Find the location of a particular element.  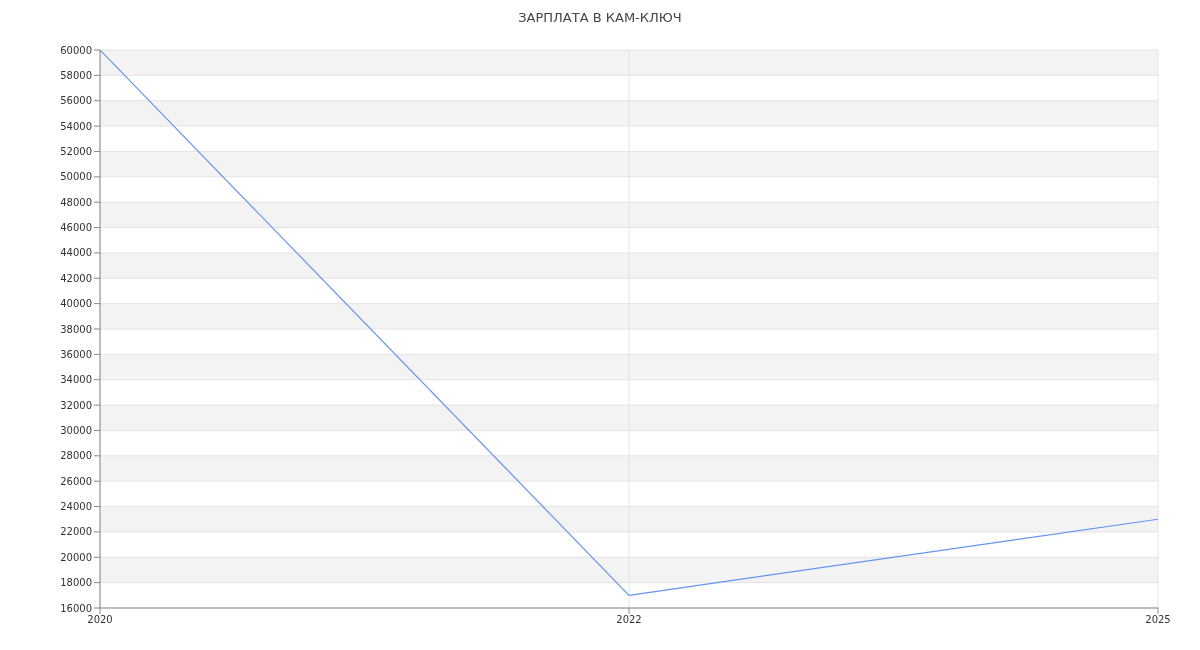

y-tick-label: 18000 is located at coordinates (76, 583).